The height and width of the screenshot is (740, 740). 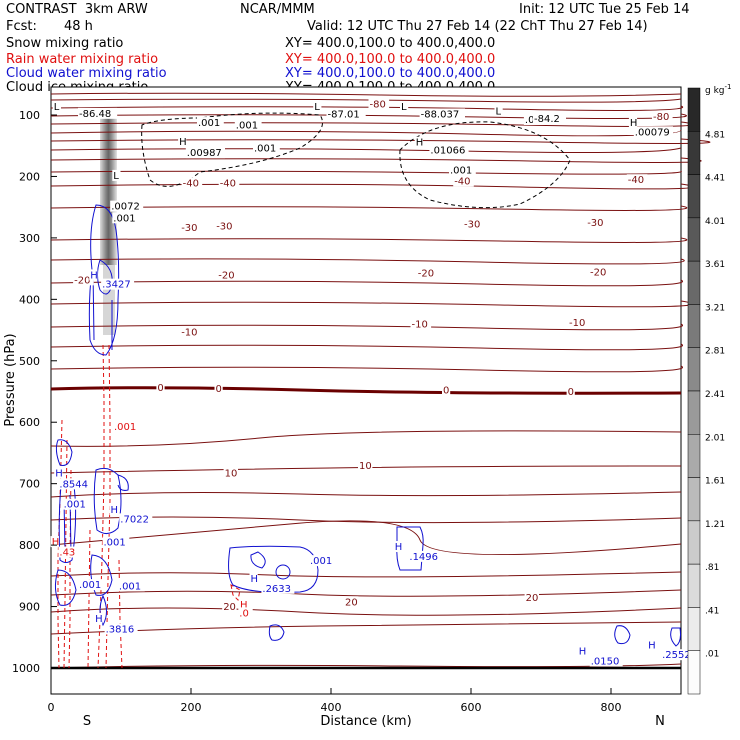 I want to click on snow-shading, so click(x=108, y=190).